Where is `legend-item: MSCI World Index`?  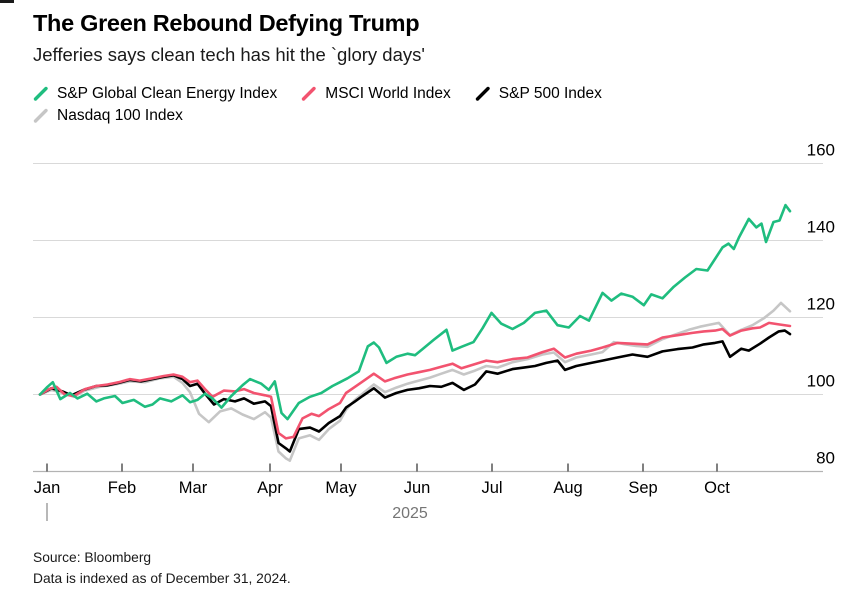
legend-item: MSCI World Index is located at coordinates (376, 94).